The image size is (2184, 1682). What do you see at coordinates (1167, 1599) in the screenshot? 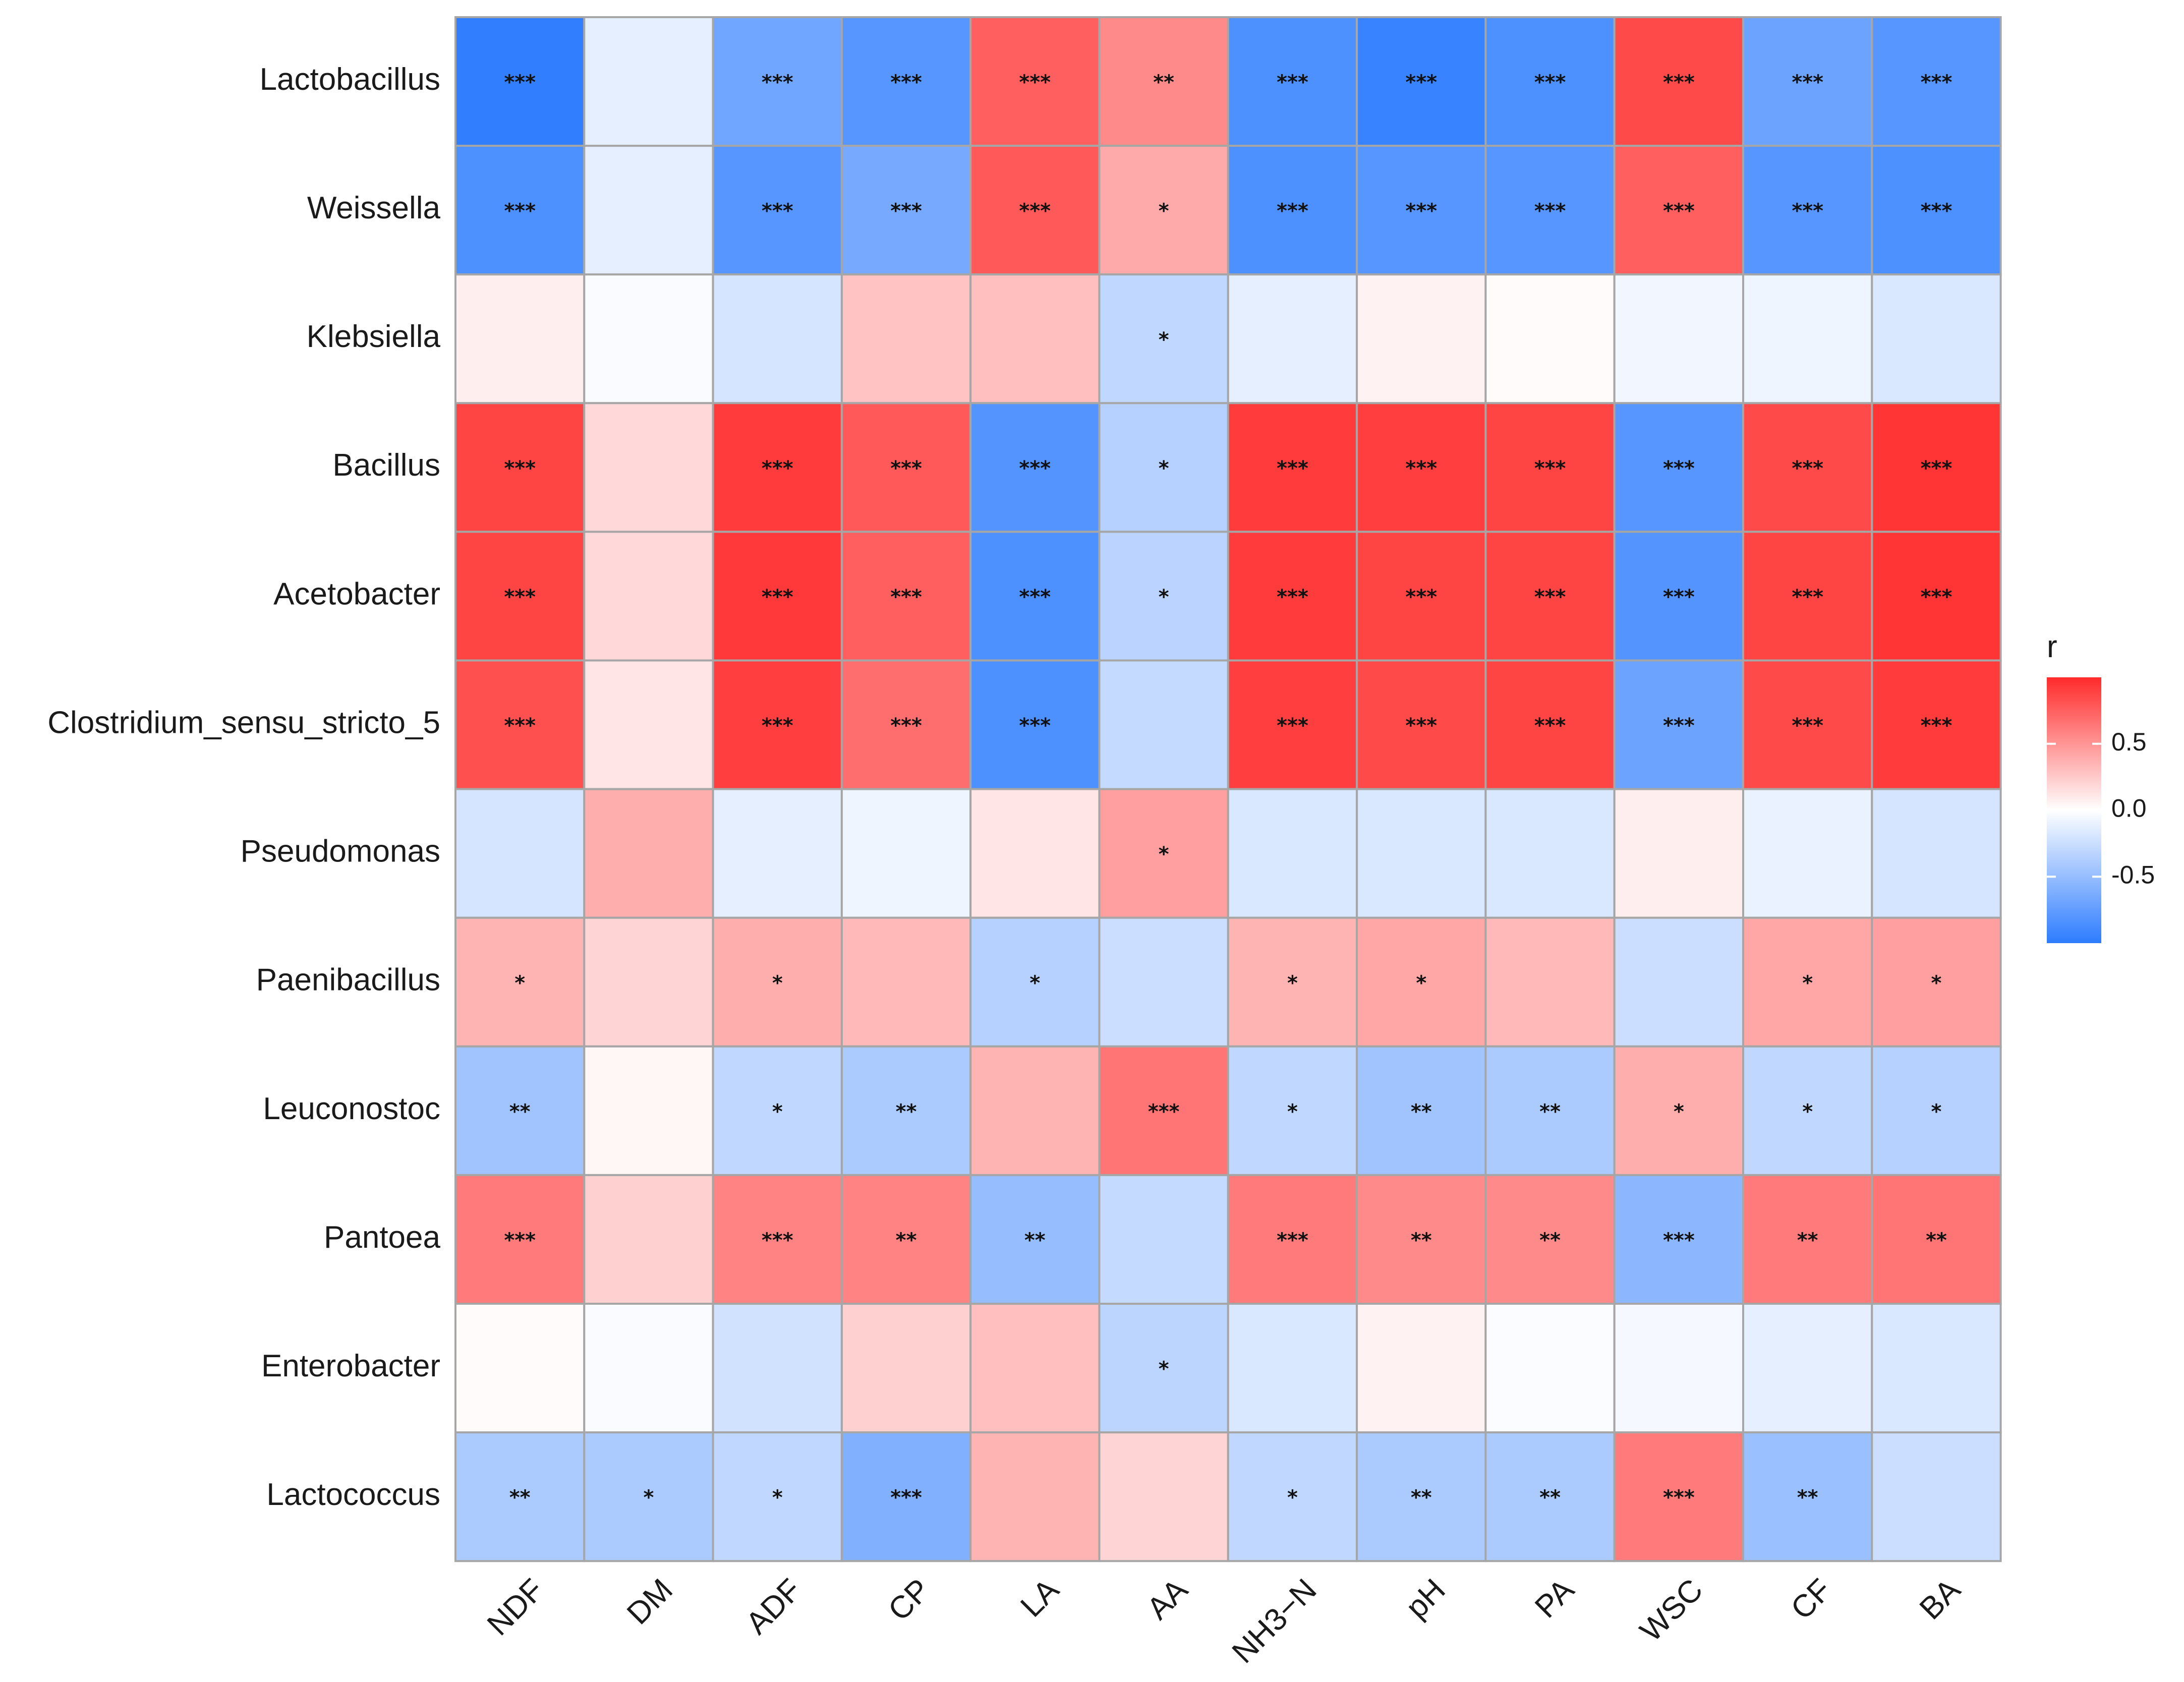
I see `column-label: AA` at bounding box center [1167, 1599].